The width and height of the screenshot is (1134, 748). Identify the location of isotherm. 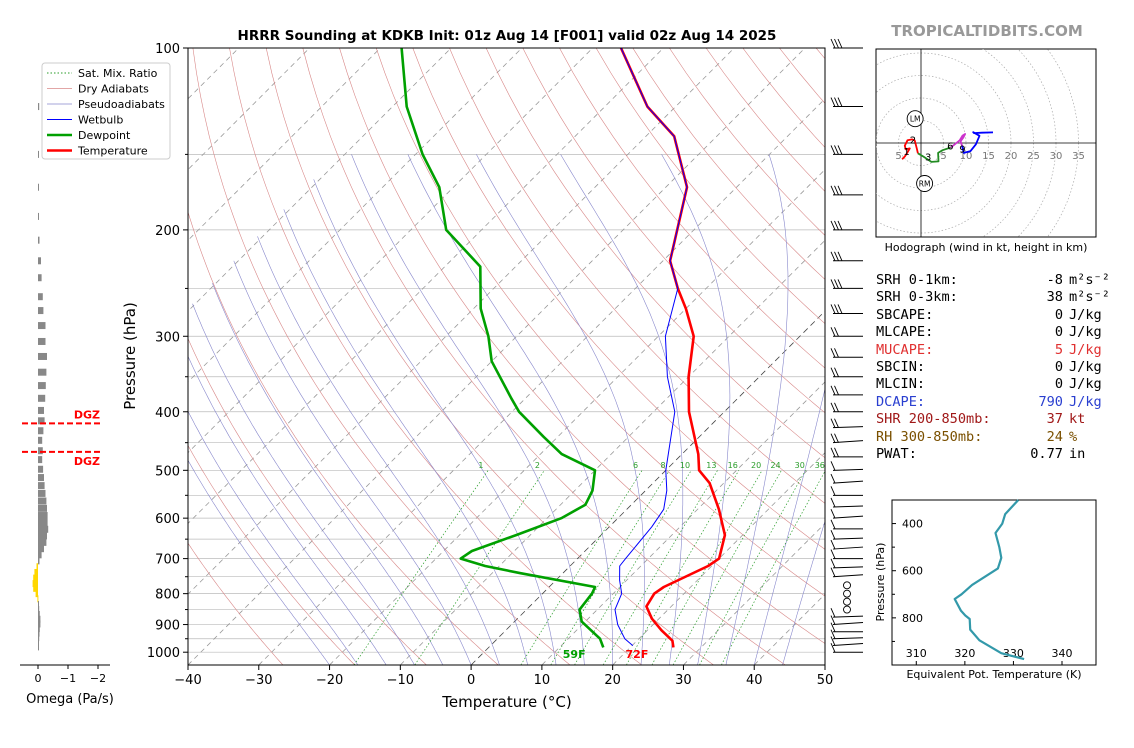
(754, 593).